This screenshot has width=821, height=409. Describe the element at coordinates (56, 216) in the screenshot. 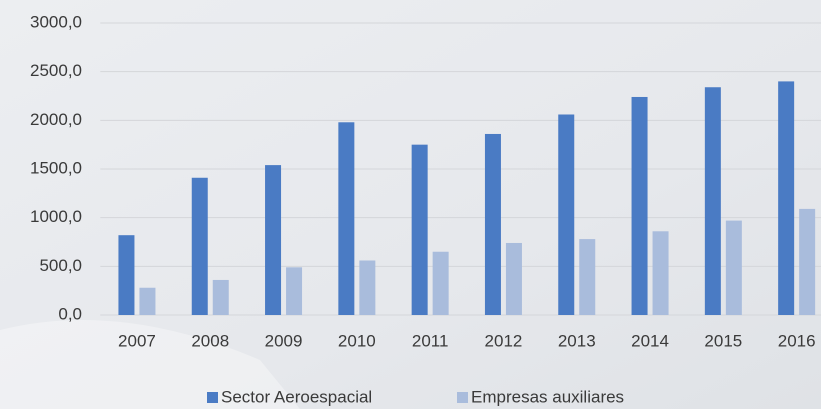

I see `y-tick-label: 1000,0` at that location.